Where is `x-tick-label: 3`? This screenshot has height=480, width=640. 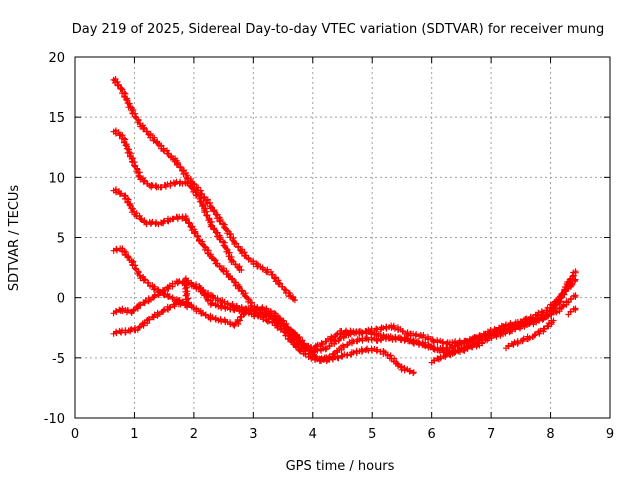 x-tick-label: 3 is located at coordinates (253, 434).